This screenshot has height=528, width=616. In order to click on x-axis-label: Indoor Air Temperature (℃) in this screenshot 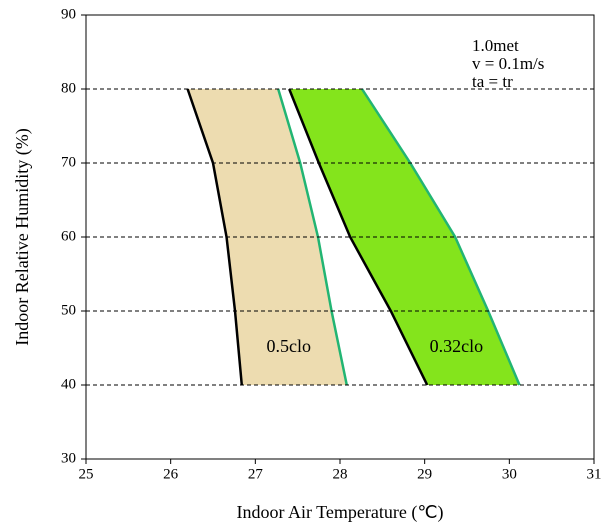, I will do `click(339, 512)`.